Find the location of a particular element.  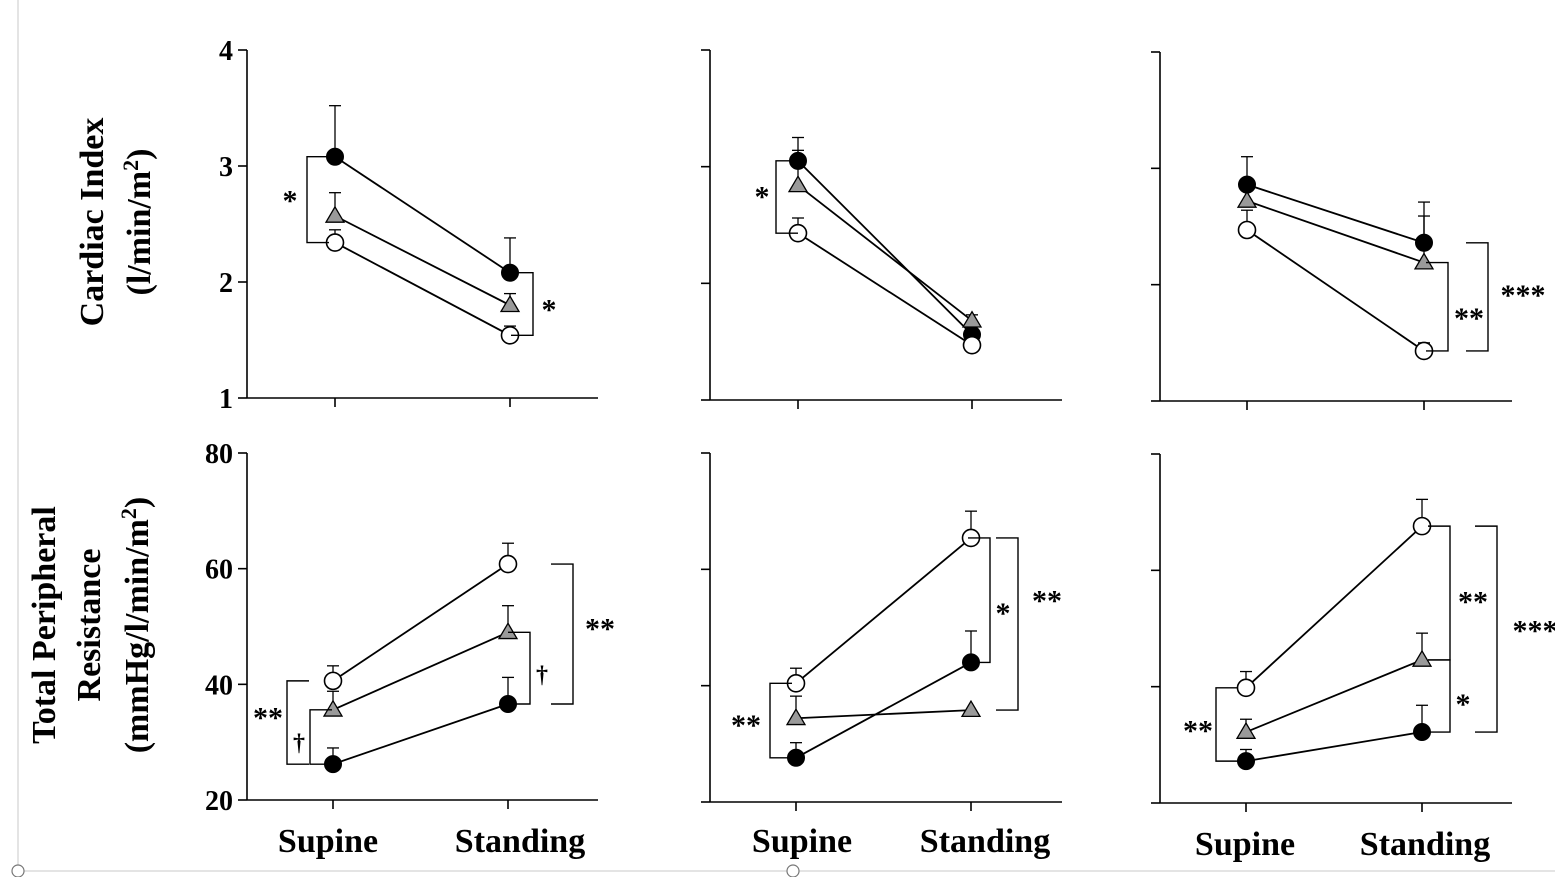

chart-panel-bottom-left: 20 40 60 80 ** † † ** is located at coordinates (410, 628).